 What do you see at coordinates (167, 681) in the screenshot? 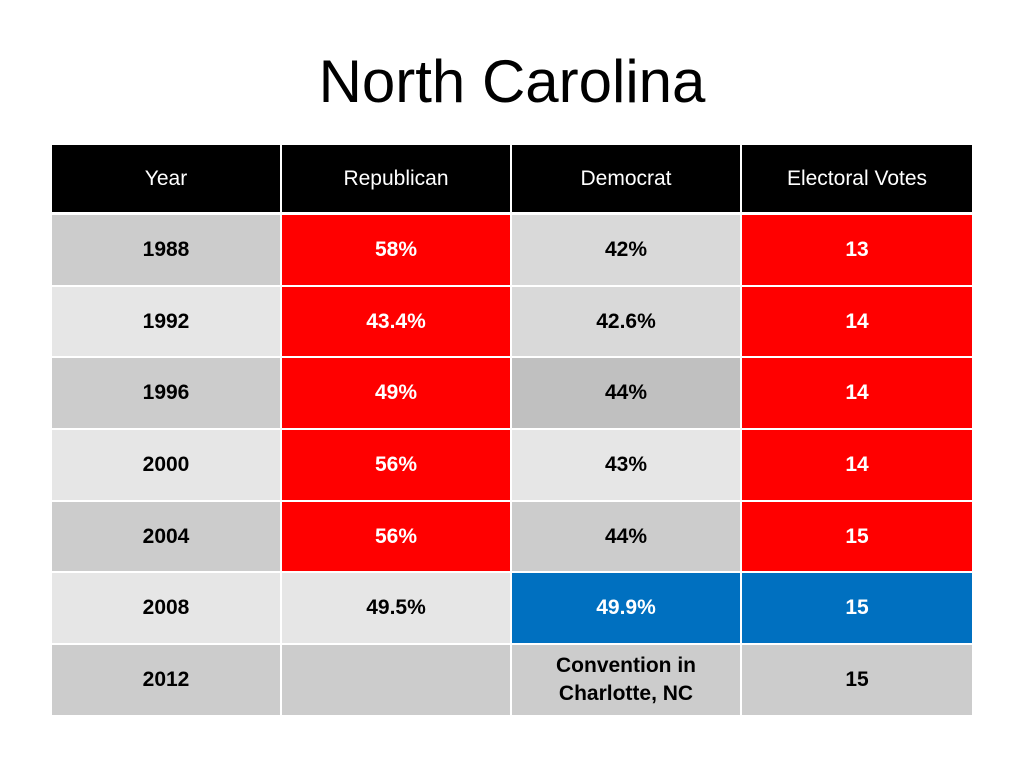
I see `cell-year: 2012` at bounding box center [167, 681].